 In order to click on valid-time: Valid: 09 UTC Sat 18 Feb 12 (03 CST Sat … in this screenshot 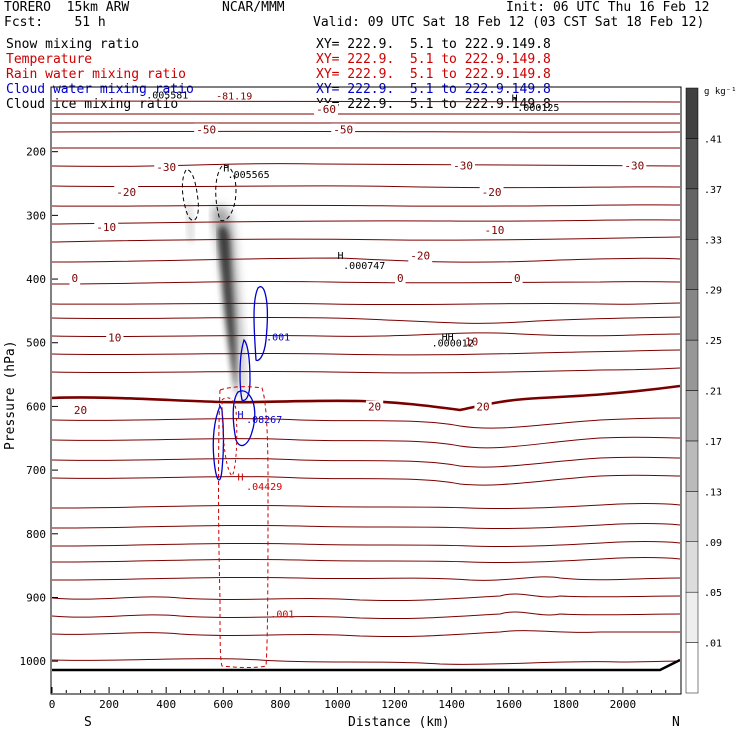, I will do `click(509, 22)`.